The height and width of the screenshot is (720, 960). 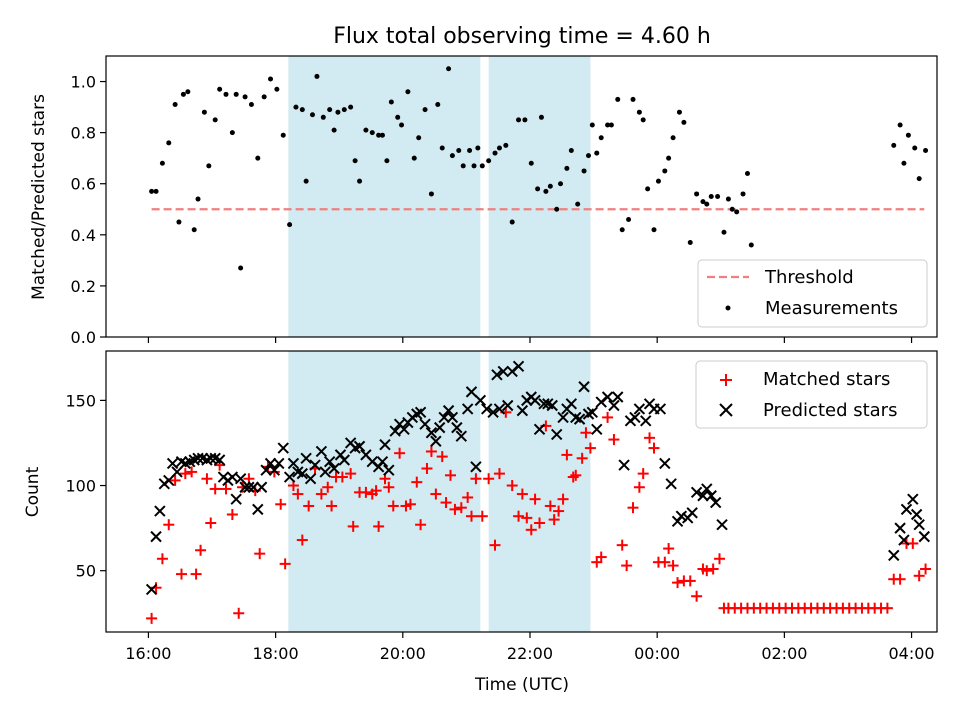 I want to click on bottom-legend: Matched stars Predicted stars, so click(x=811, y=394).